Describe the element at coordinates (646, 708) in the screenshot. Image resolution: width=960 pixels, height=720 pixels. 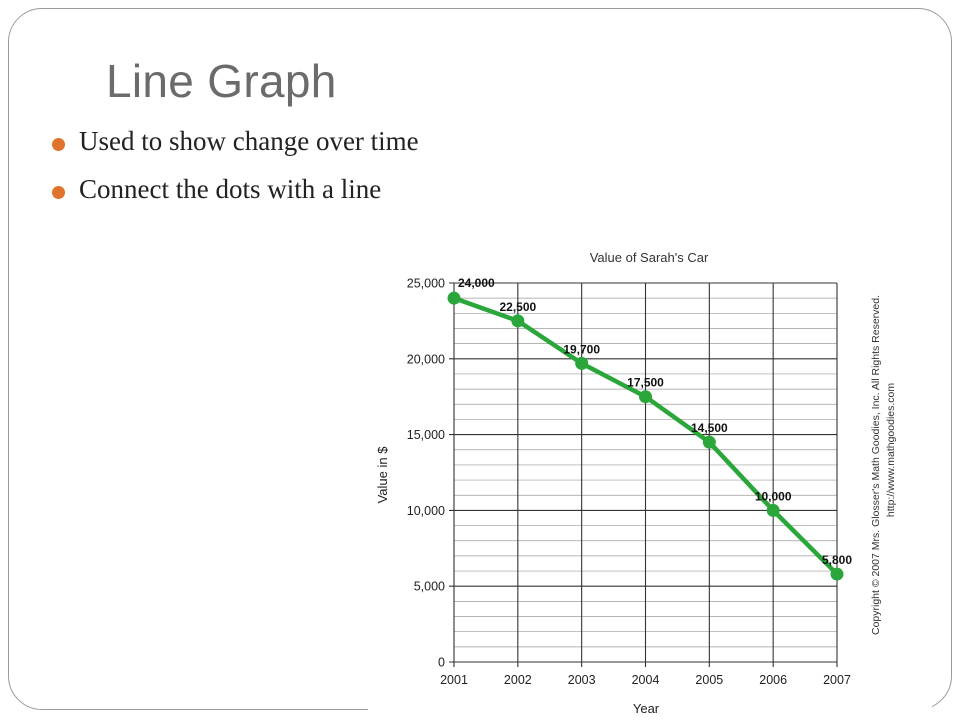
I see `x-axis-label: Year` at that location.